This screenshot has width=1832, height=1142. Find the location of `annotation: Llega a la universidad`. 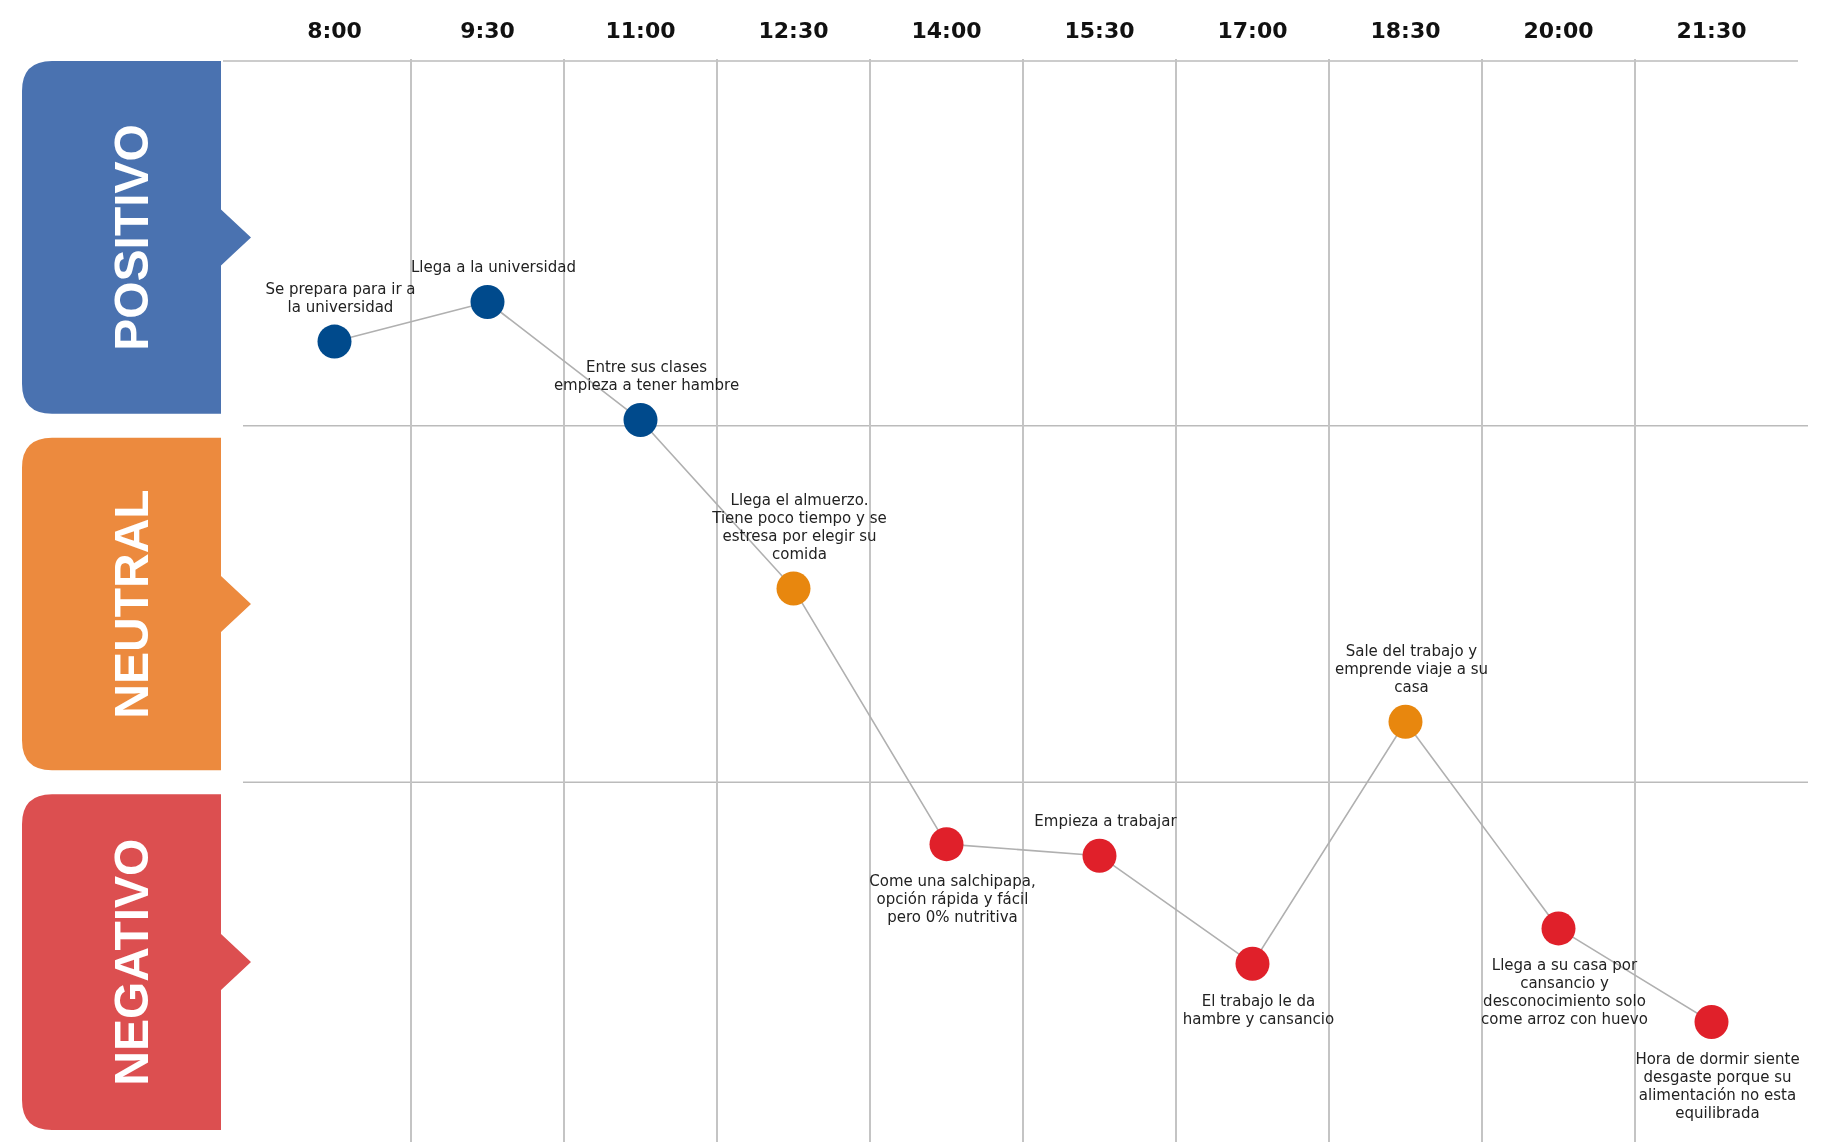

annotation: Llega a la universidad is located at coordinates (493, 267).